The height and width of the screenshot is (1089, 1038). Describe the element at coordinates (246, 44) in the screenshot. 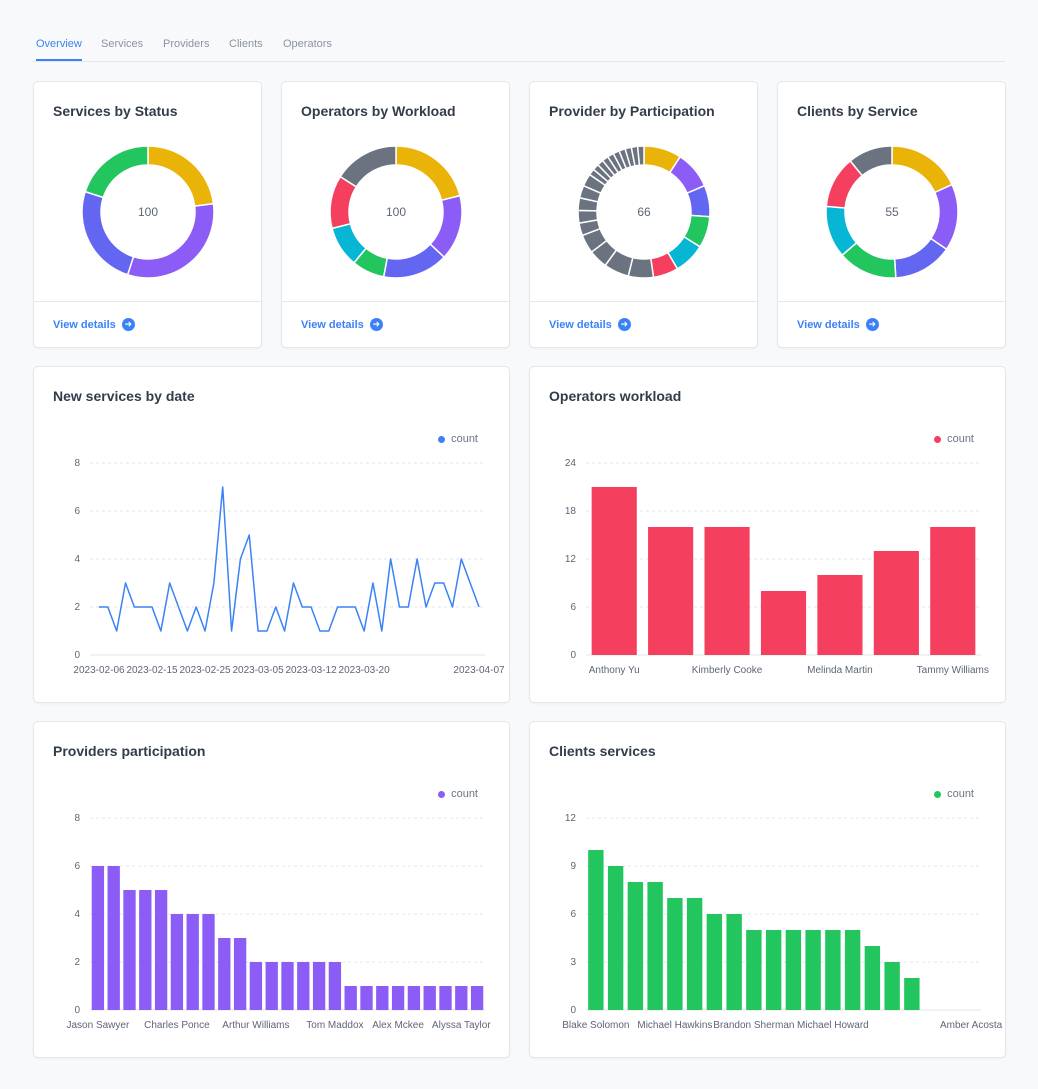

I see `tab-clients: Clients` at that location.